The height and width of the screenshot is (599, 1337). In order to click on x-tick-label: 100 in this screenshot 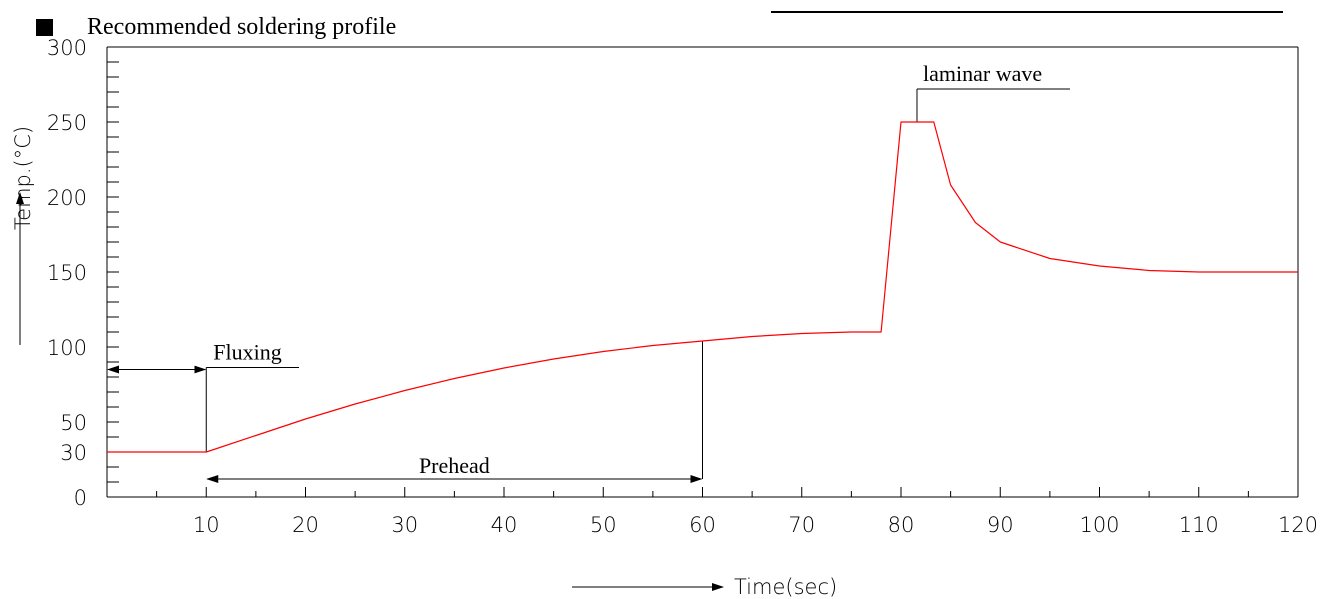, I will do `click(1099, 525)`.